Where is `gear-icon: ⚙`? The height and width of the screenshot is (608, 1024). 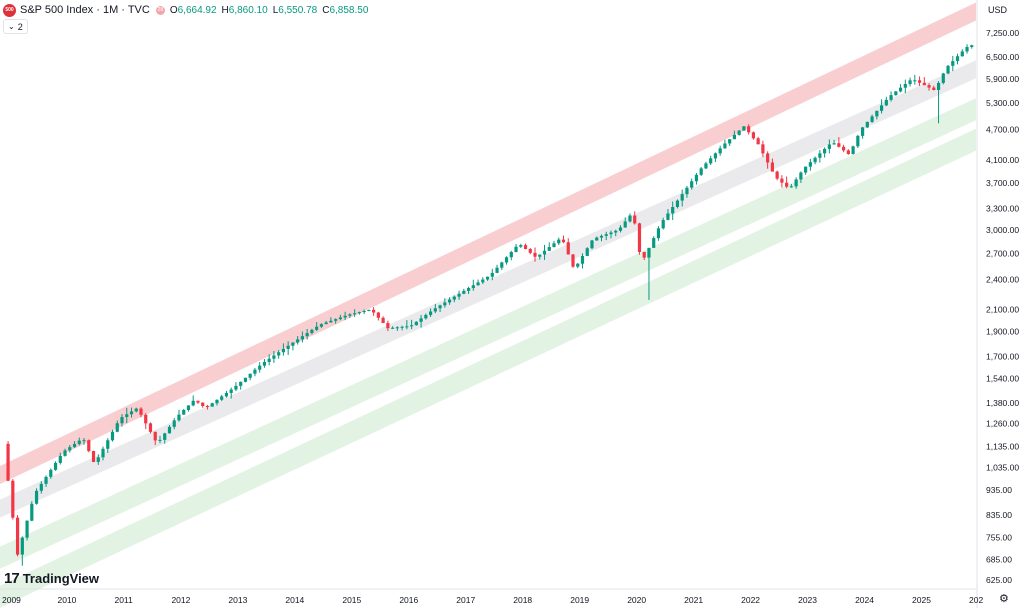 gear-icon: ⚙ is located at coordinates (1004, 599).